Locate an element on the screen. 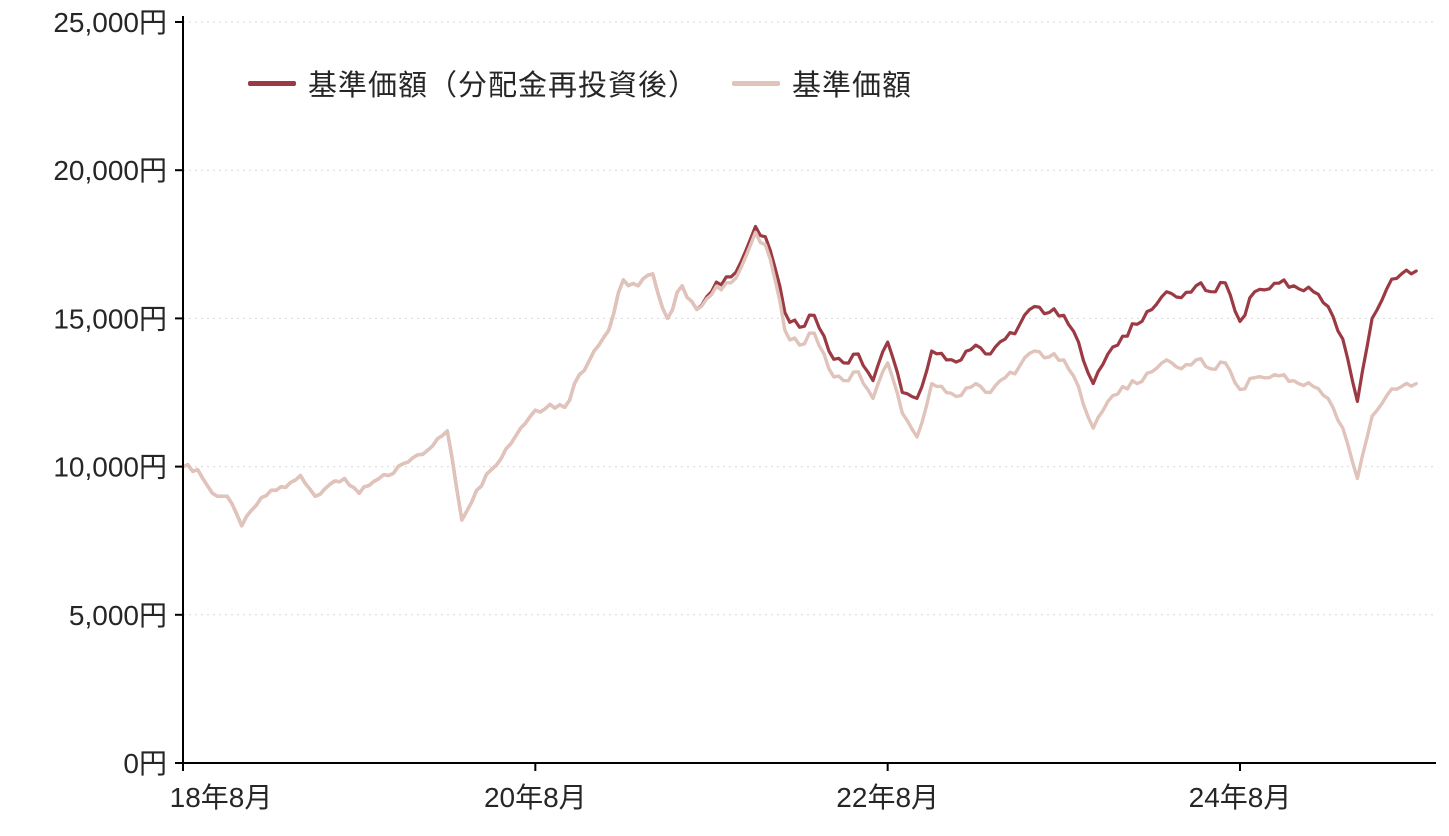 This screenshot has height=836, width=1449. legend-label-nav: 基準価額 is located at coordinates (852, 86).